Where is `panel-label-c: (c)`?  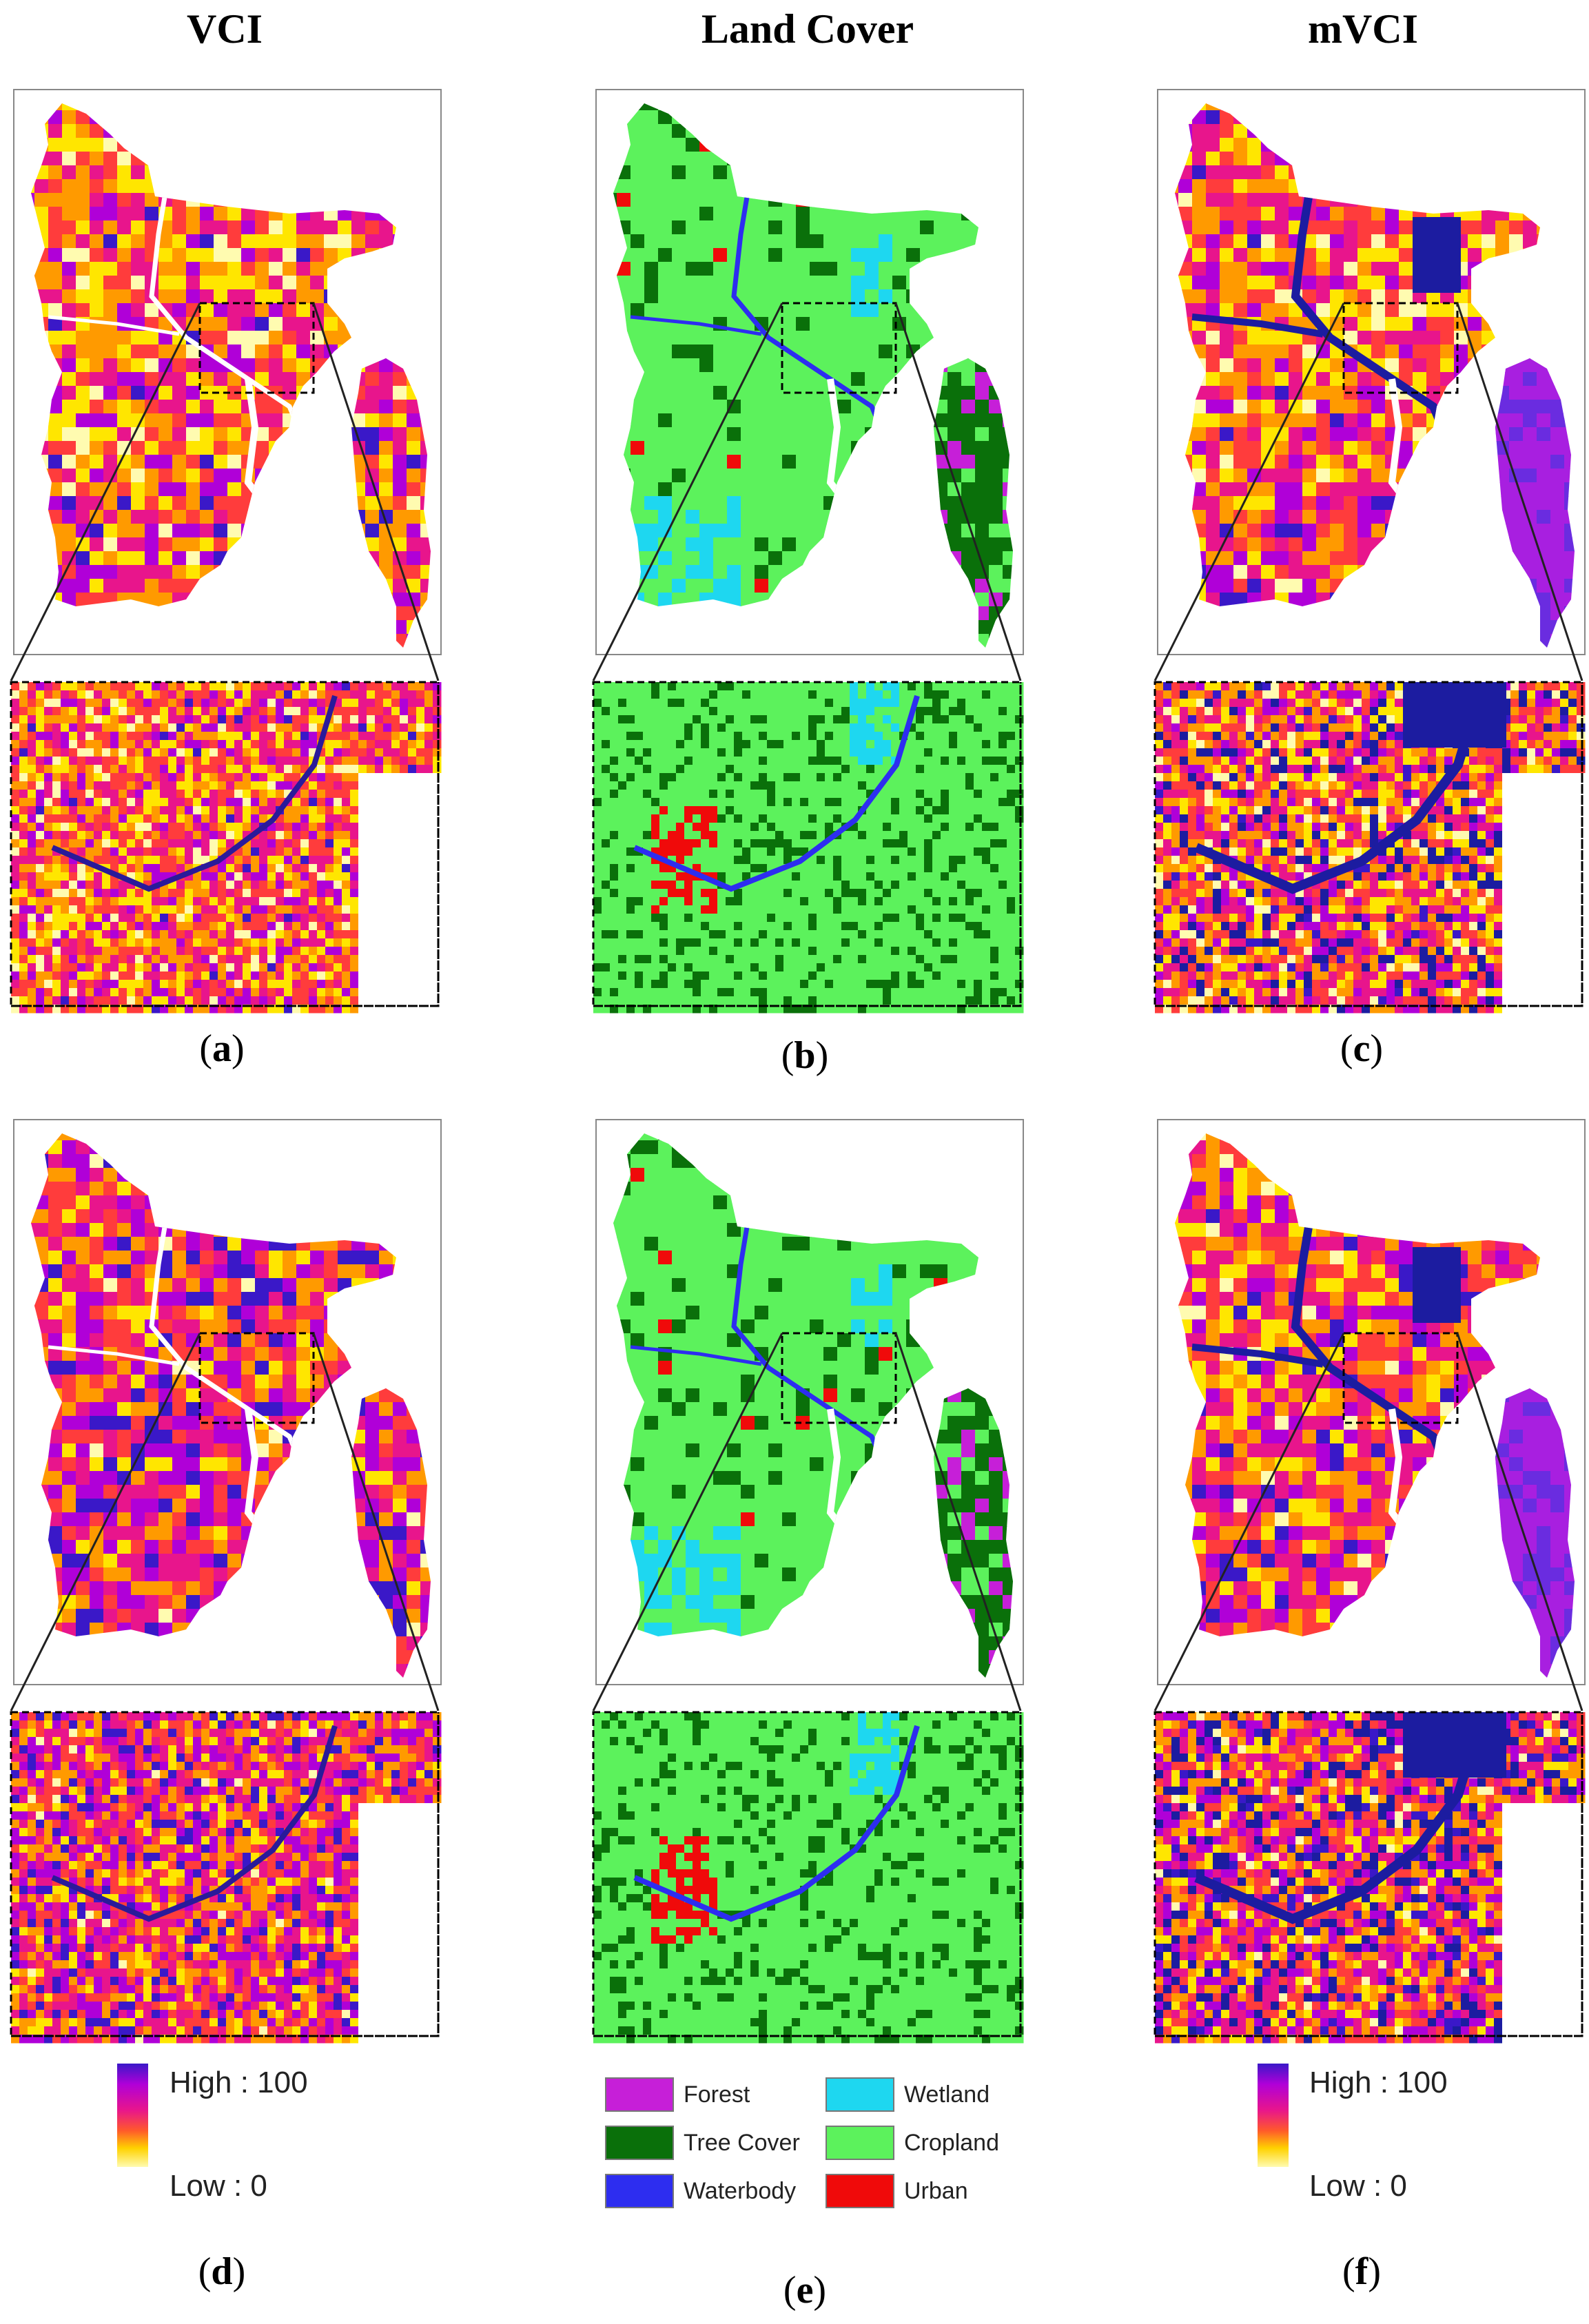 panel-label-c: (c) is located at coordinates (1362, 1049).